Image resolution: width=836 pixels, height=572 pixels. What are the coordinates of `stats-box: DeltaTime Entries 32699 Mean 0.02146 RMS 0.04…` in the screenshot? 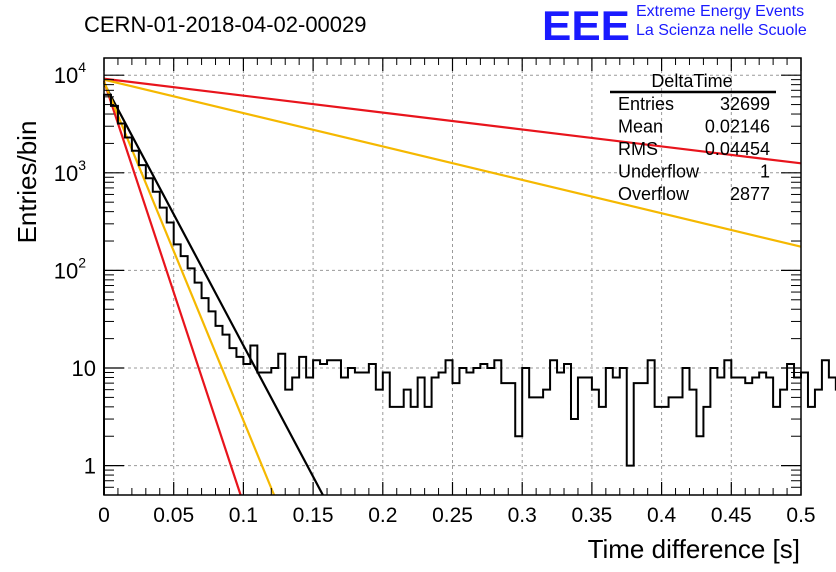 It's located at (693, 137).